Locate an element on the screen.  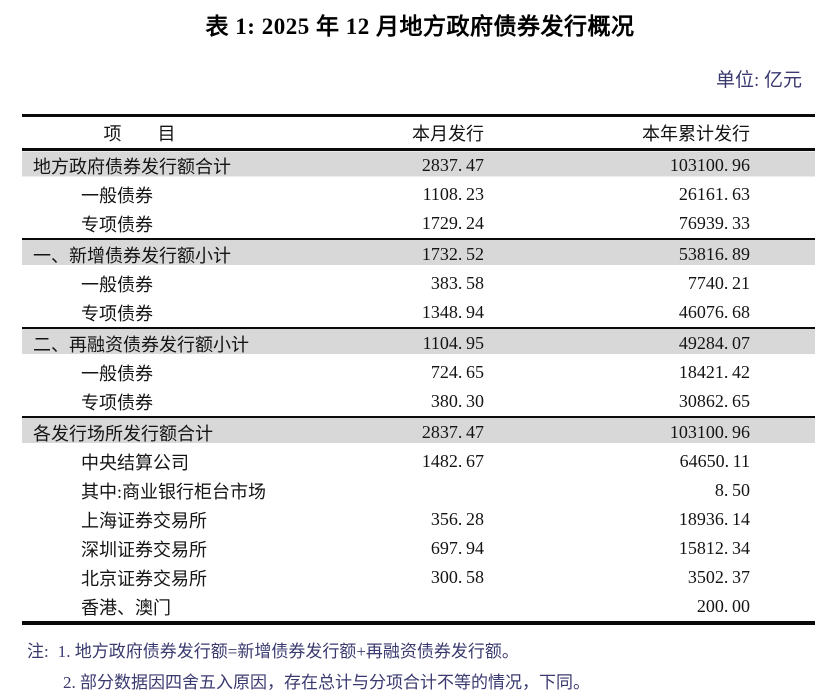
table-row: 其中:商业银行柜台市场 8. 50 is located at coordinates (418, 490).